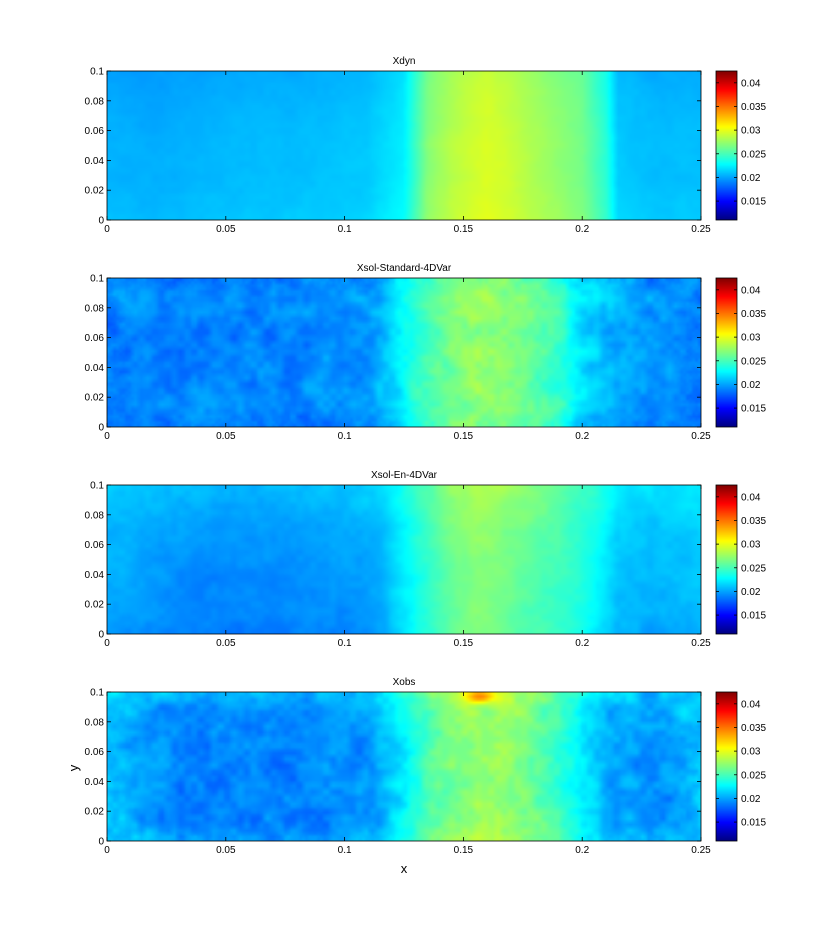 This screenshot has height=945, width=830. I want to click on figure-xlabel: x, so click(404, 868).